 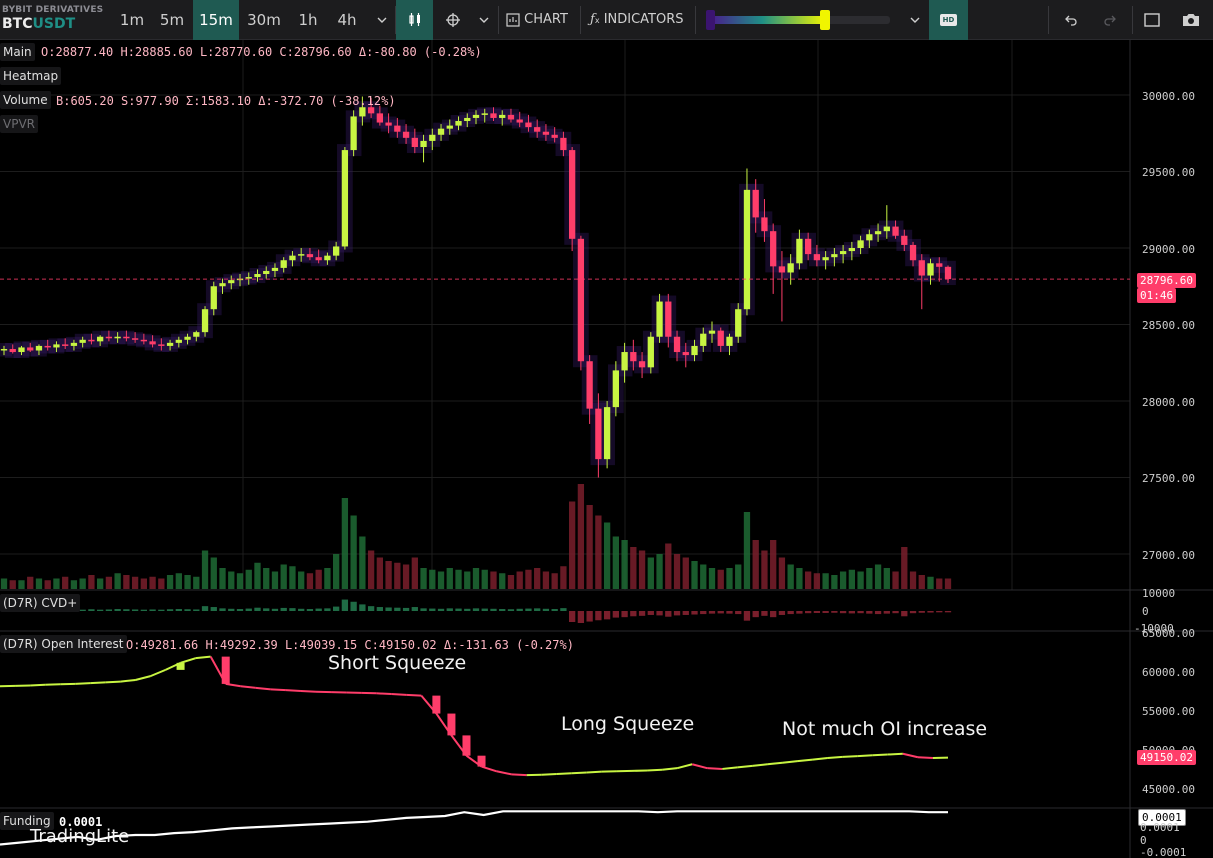 I want to click on timeframe-30m: 30m, so click(x=264, y=20).